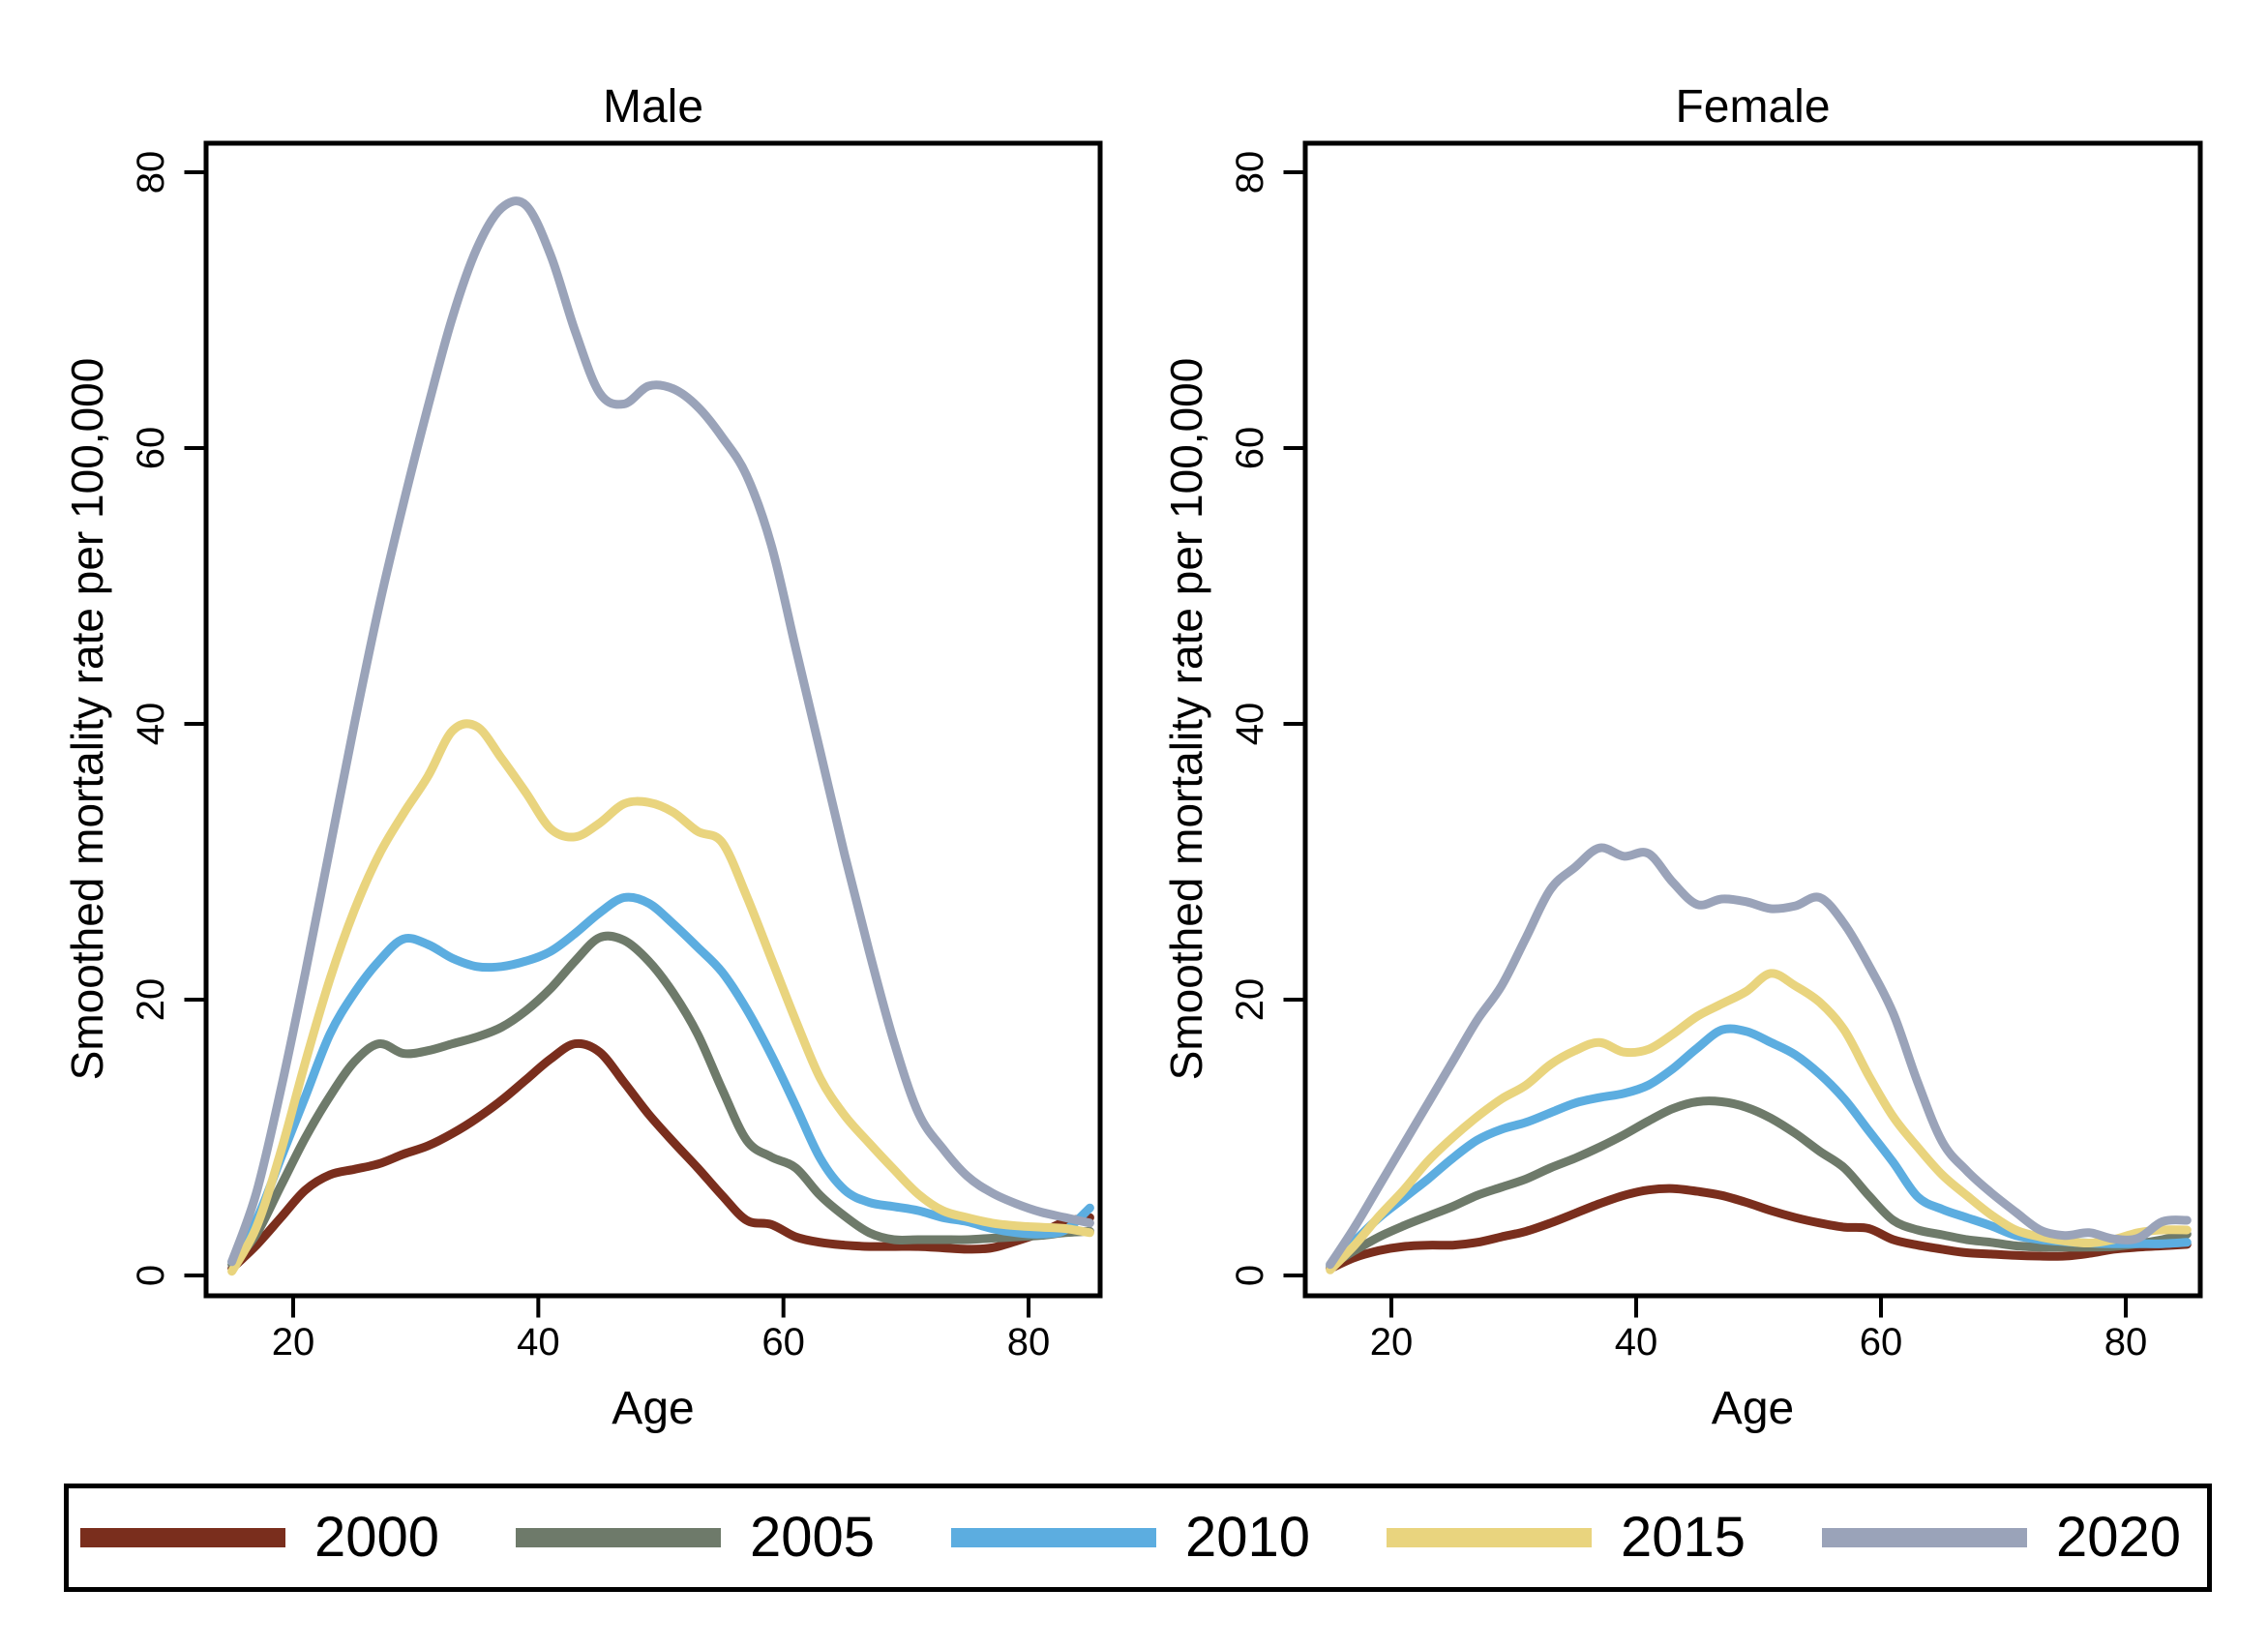 The width and height of the screenshot is (2268, 1649). Describe the element at coordinates (87, 719) in the screenshot. I see `y-axis-title-male: Smoothed mortality rate per 100,000` at that location.